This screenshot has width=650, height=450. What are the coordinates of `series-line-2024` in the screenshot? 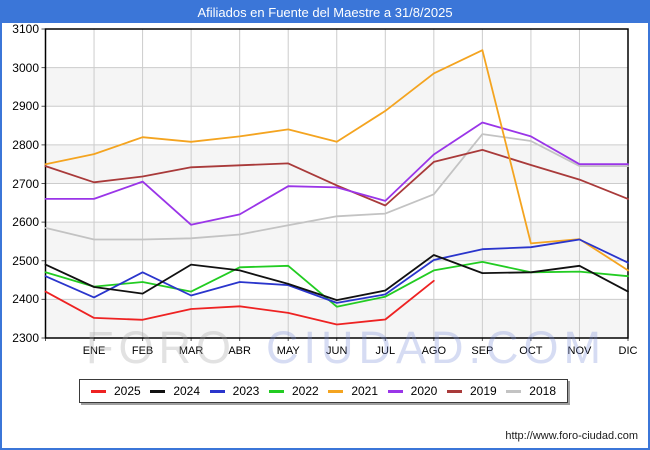 It's located at (336, 278).